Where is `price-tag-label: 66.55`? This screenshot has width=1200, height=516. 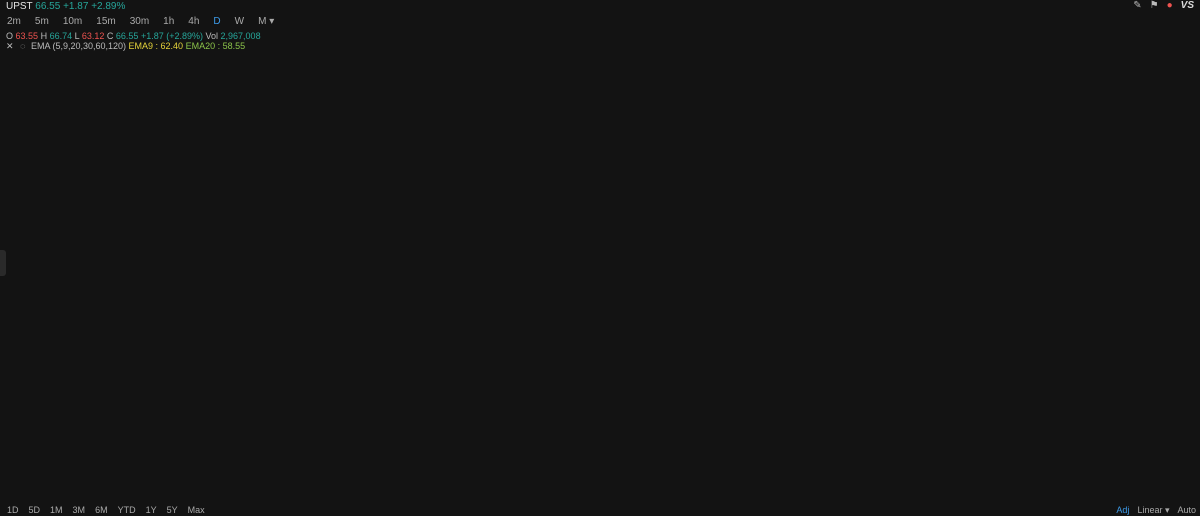
price-tag-label: 66.55 is located at coordinates (1182, 220).